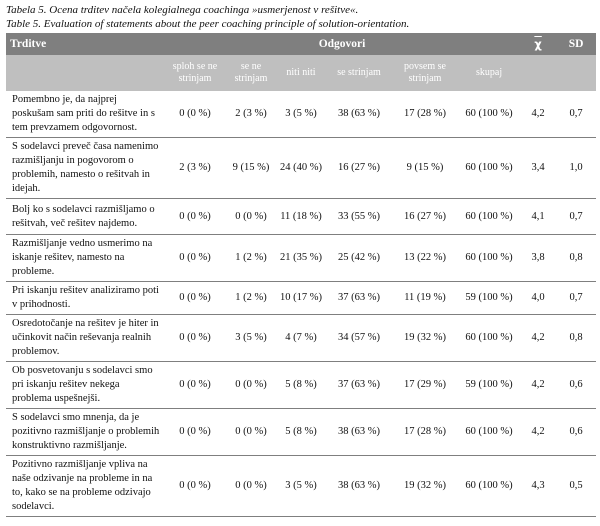 Image resolution: width=600 pixels, height=526 pixels. I want to click on strongly-agree-cell: 16 (27 %), so click(425, 216).